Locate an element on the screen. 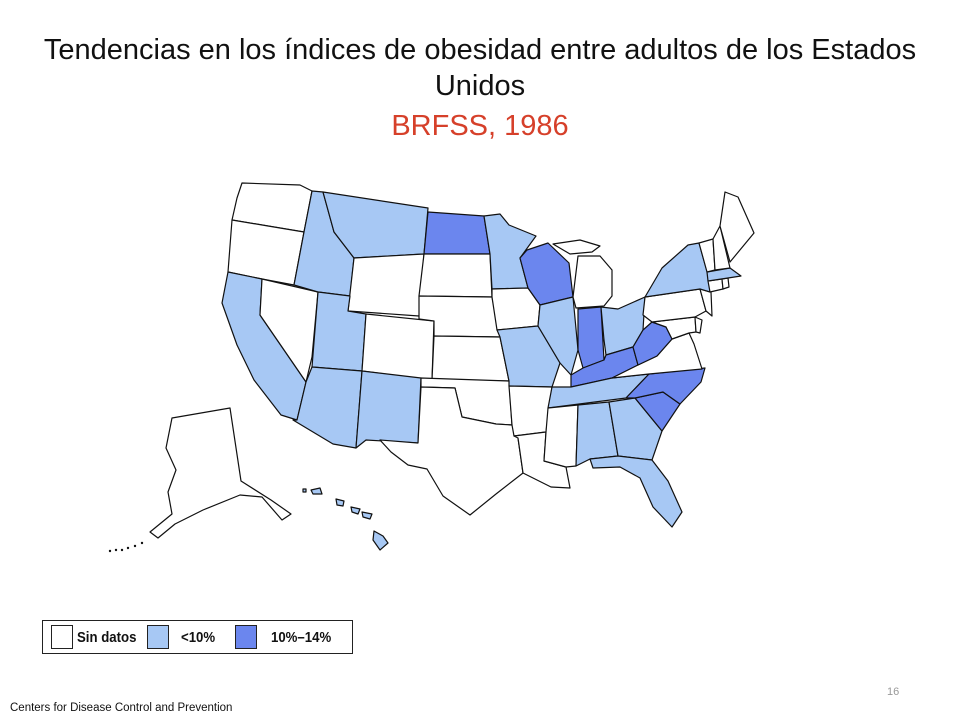  state-AK is located at coordinates (220, 473).